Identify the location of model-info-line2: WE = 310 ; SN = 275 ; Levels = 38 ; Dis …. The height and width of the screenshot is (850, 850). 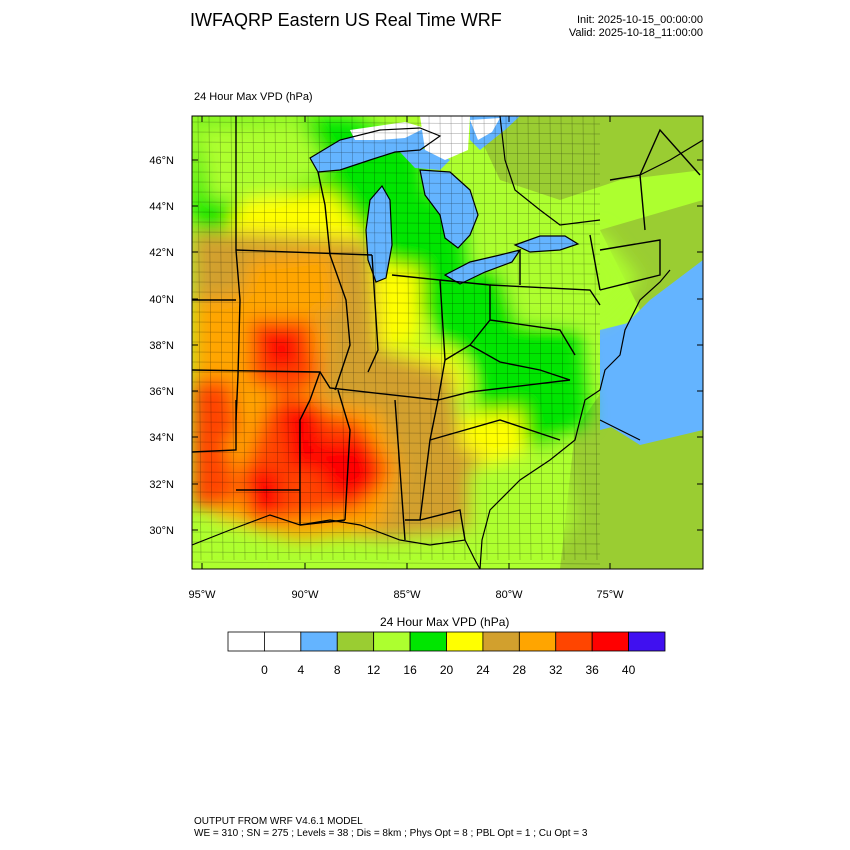
(391, 833).